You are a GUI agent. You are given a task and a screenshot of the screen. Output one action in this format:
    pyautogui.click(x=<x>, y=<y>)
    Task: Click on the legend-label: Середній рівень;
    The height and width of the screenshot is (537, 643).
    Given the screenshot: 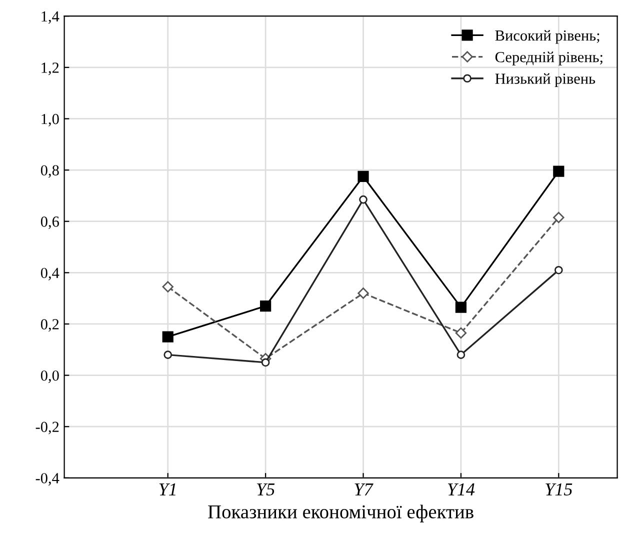 What is the action you would take?
    pyautogui.click(x=548, y=59)
    